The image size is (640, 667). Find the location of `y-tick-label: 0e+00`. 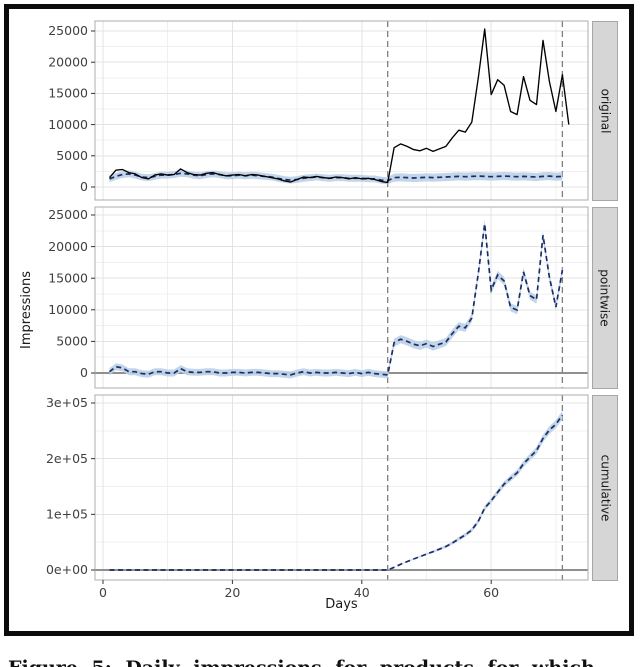

y-tick-label: 0e+00 is located at coordinates (67, 569).